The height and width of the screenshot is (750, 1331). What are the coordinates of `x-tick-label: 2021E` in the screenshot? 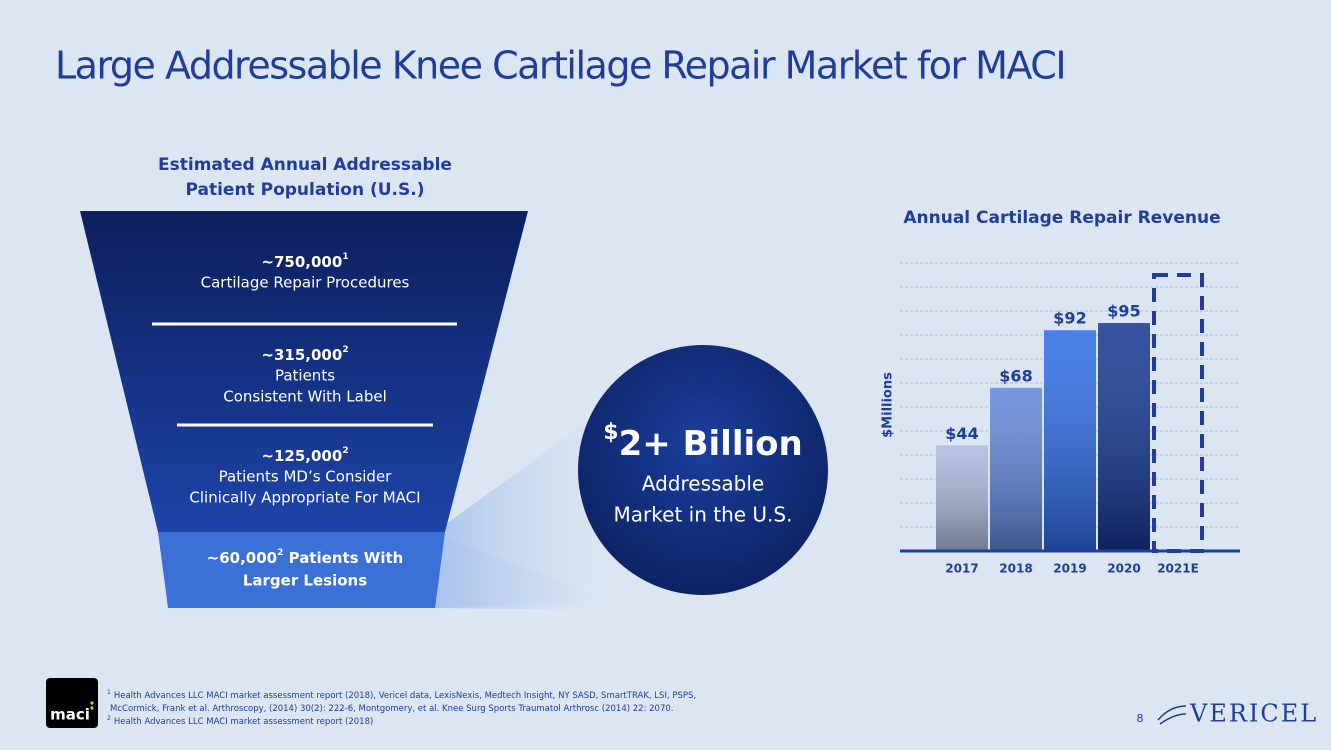 It's located at (1178, 569).